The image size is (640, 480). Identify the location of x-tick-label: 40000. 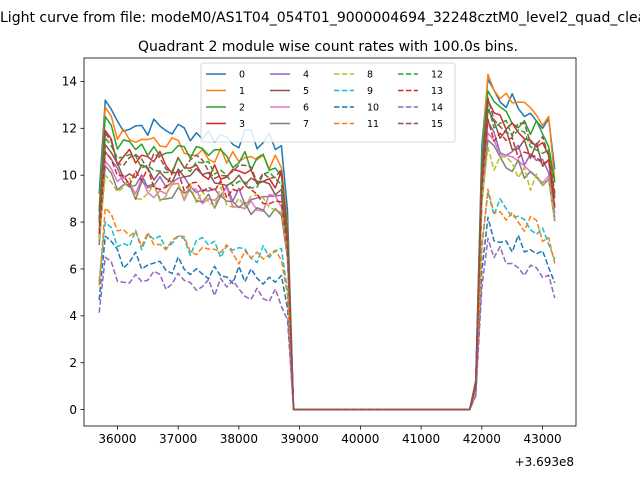
(360, 439).